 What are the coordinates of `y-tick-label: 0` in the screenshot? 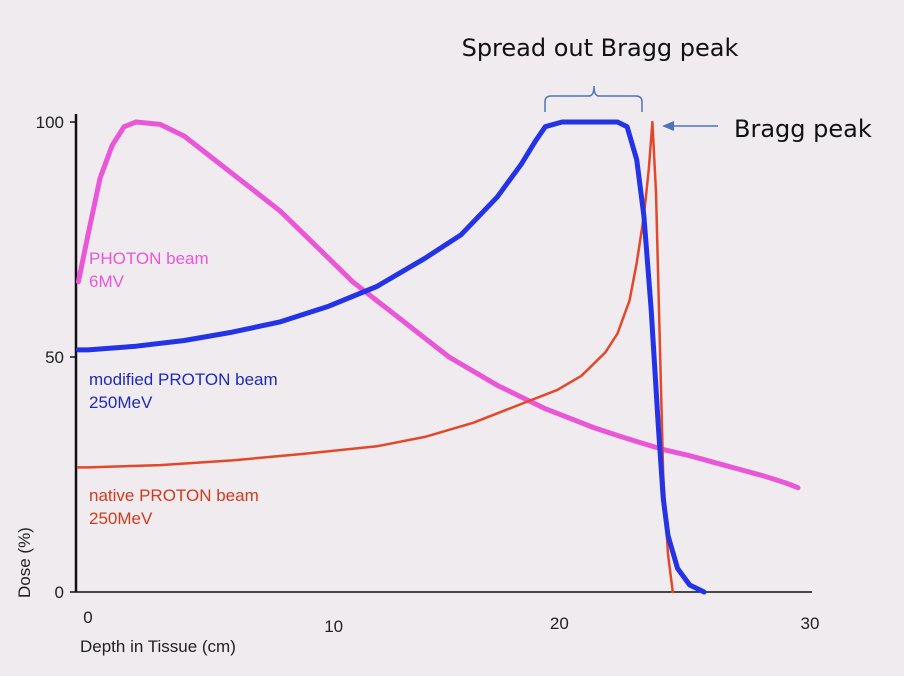 It's located at (59, 592).